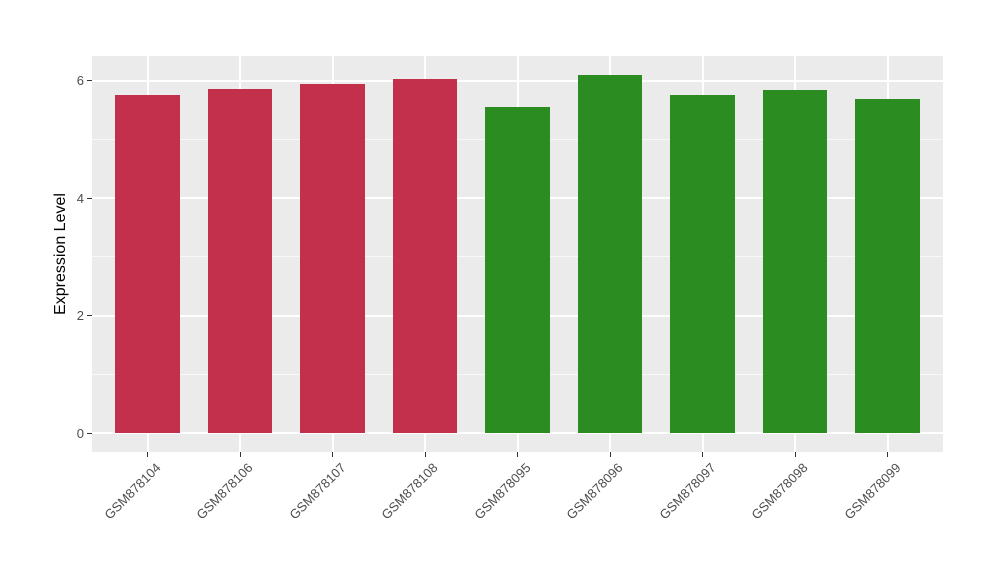 This screenshot has width=1000, height=580. I want to click on x-tick-label: GSM878106, so click(224, 491).